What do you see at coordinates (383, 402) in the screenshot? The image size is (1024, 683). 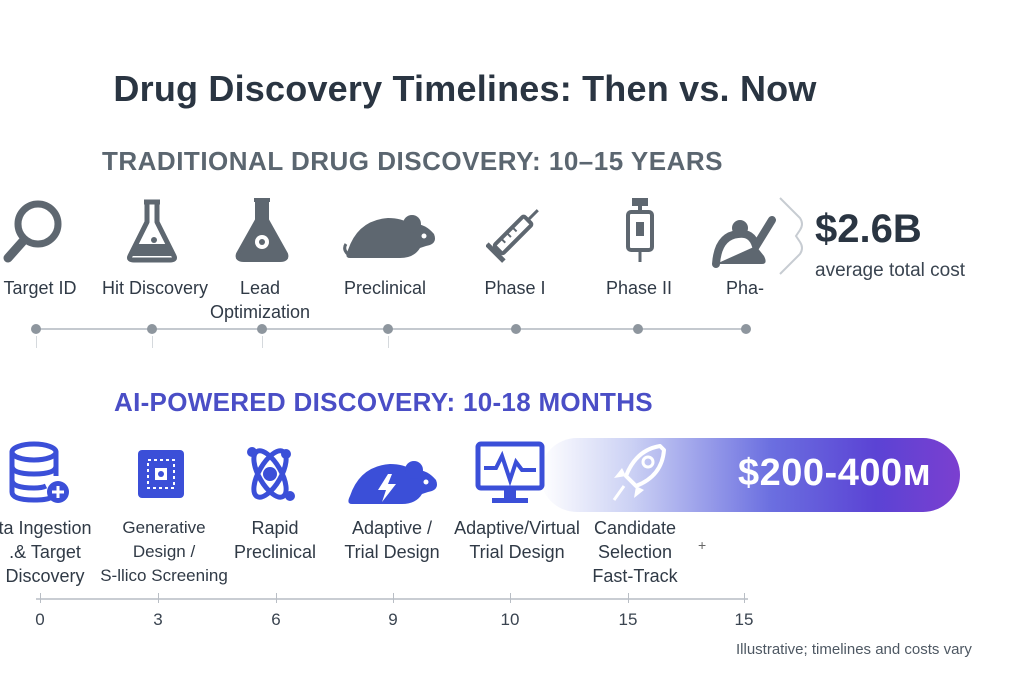 I see `ai-heading: AI-POWERED DISCOVERY: 10-18 MONTHS` at bounding box center [383, 402].